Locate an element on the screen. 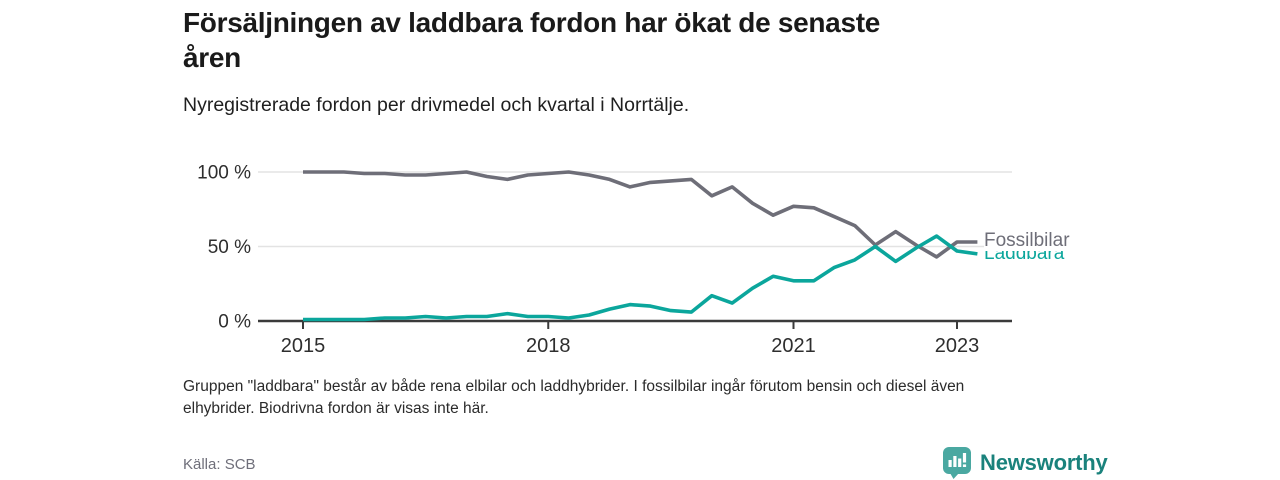 The height and width of the screenshot is (480, 1280). x-tick-label-2018: 2018 is located at coordinates (548, 346).